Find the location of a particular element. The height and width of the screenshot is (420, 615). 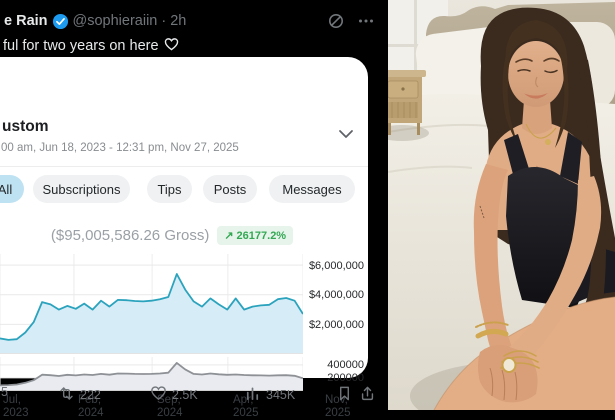

engagement-bar: 5 222 2.5K 345K is located at coordinates (190, 396).